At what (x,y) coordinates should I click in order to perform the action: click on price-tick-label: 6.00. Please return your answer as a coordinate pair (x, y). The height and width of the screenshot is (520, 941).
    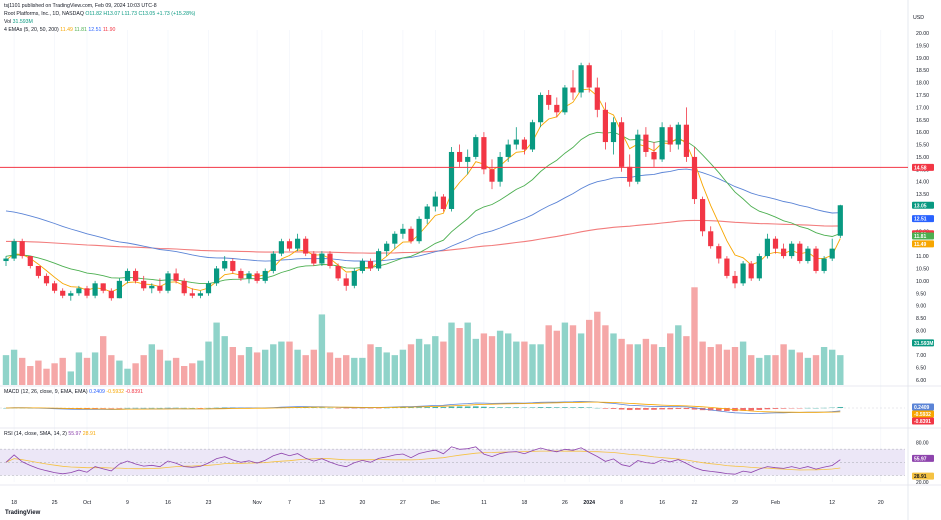
    Looking at the image, I should click on (921, 381).